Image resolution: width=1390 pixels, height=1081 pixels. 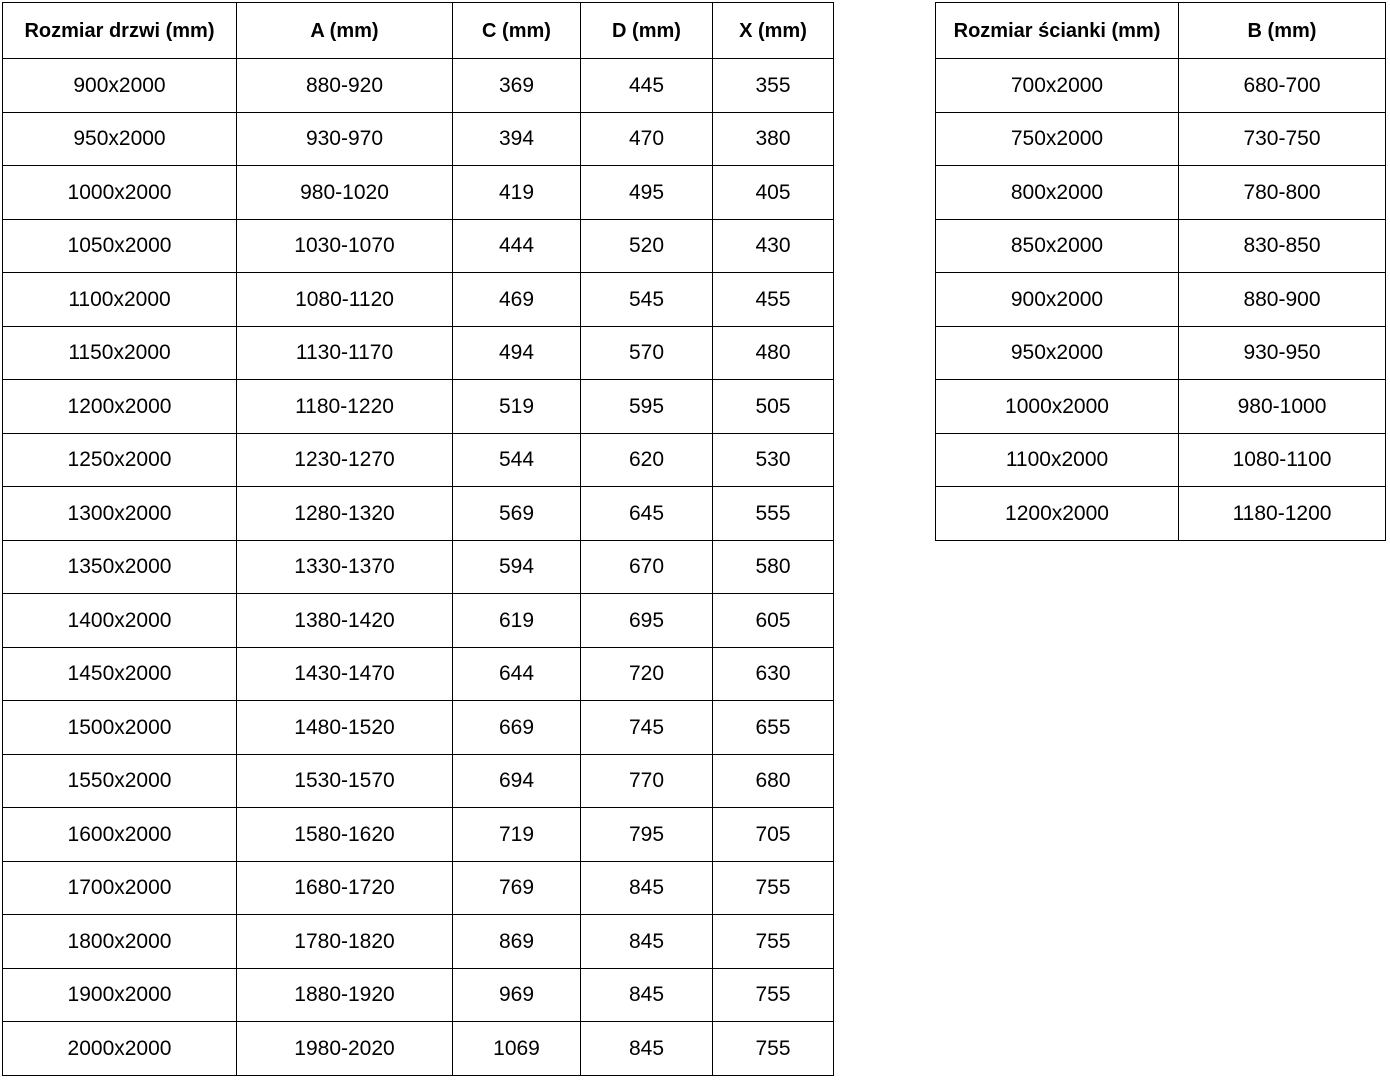 What do you see at coordinates (773, 138) in the screenshot?
I see `cell-x: 380` at bounding box center [773, 138].